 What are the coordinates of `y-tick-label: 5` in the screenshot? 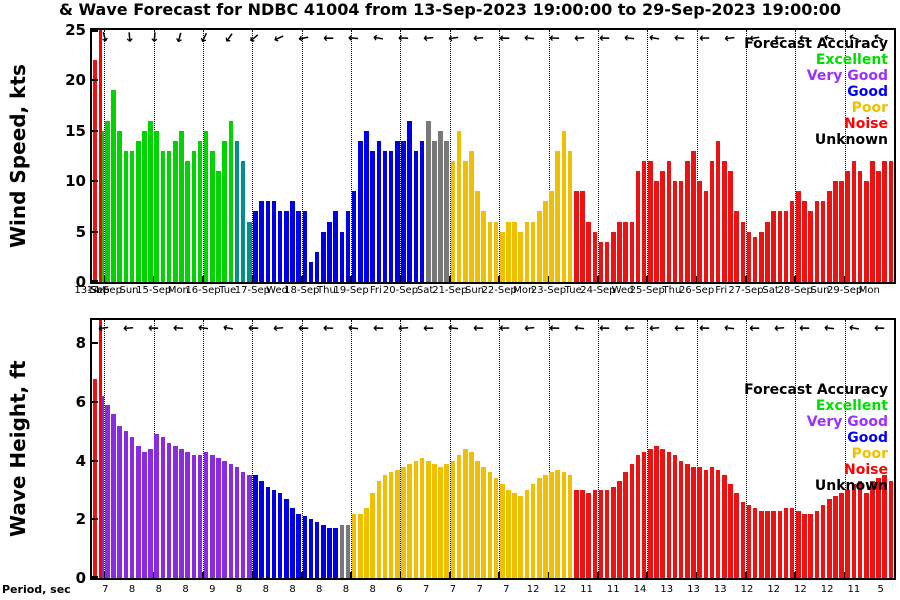 It's located at (80, 231).